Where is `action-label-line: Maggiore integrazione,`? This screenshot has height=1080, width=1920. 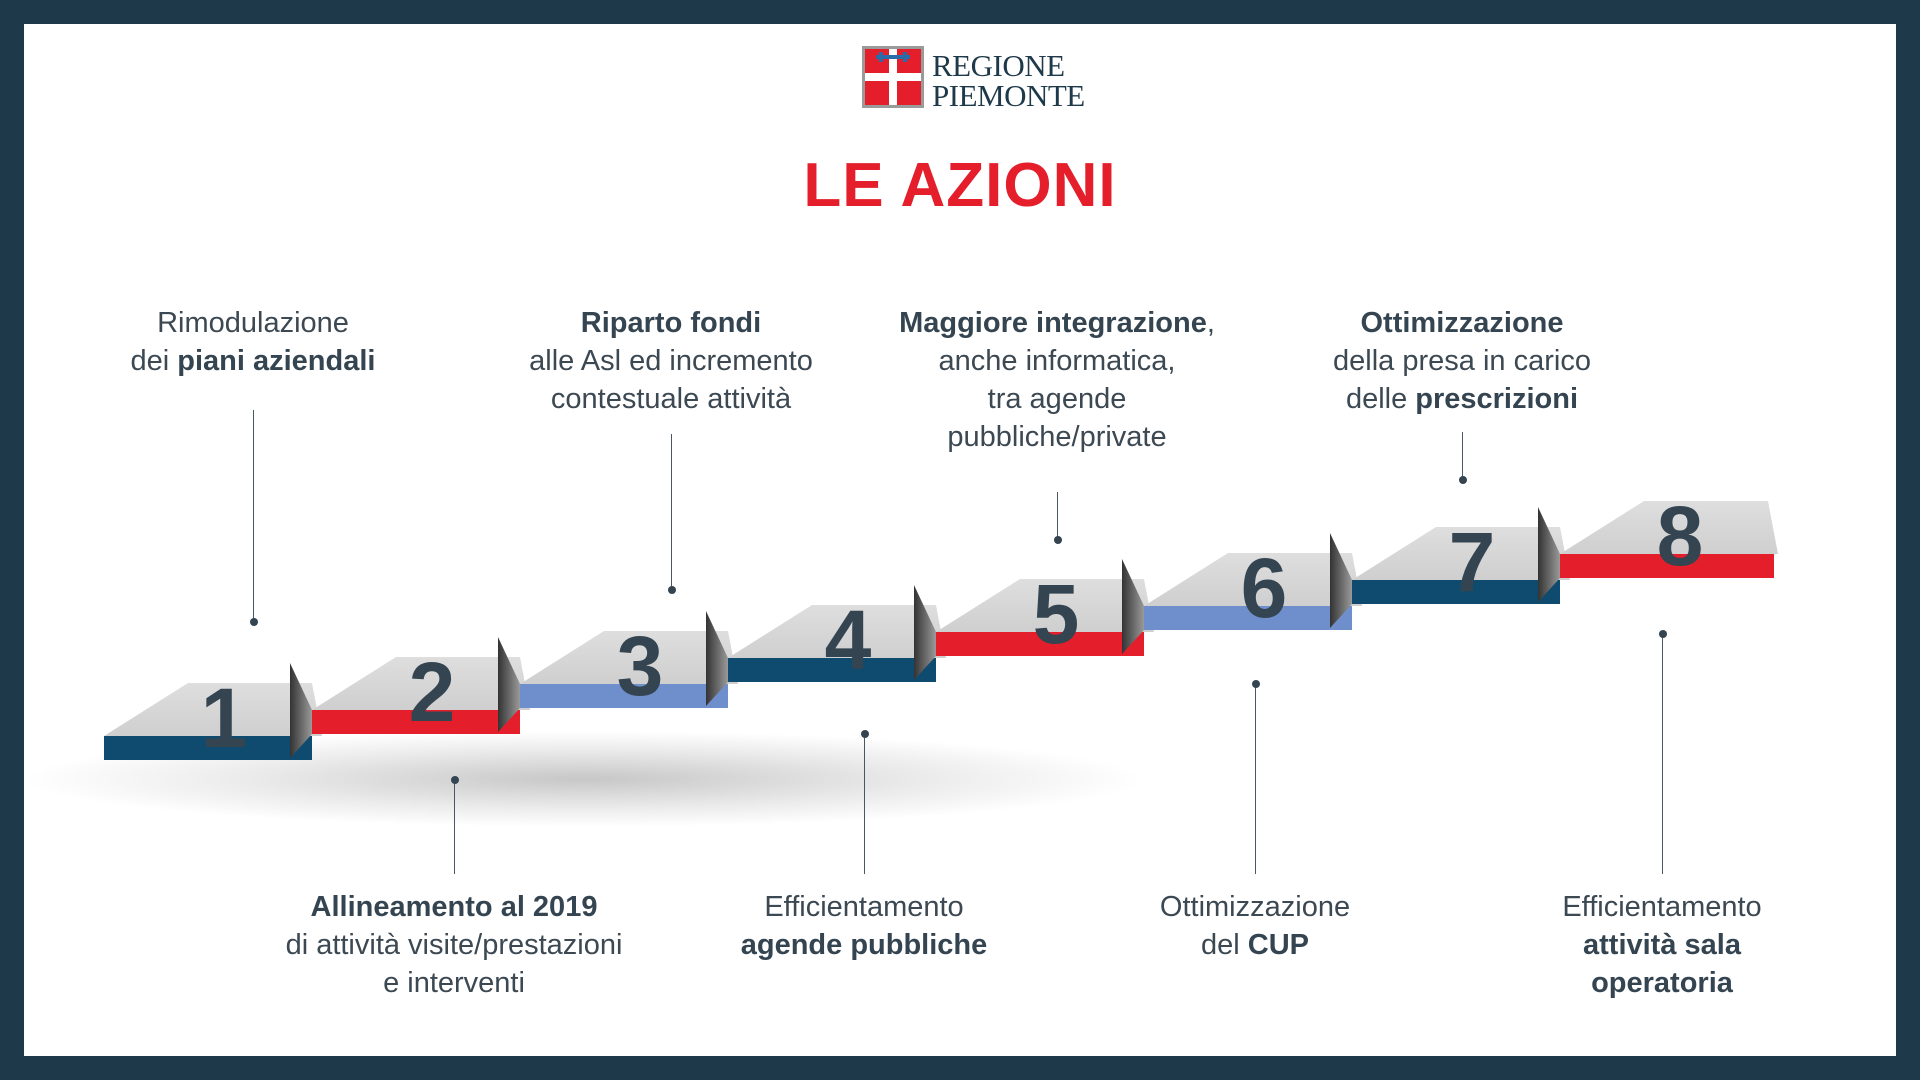 action-label-line: Maggiore integrazione, is located at coordinates (1057, 323).